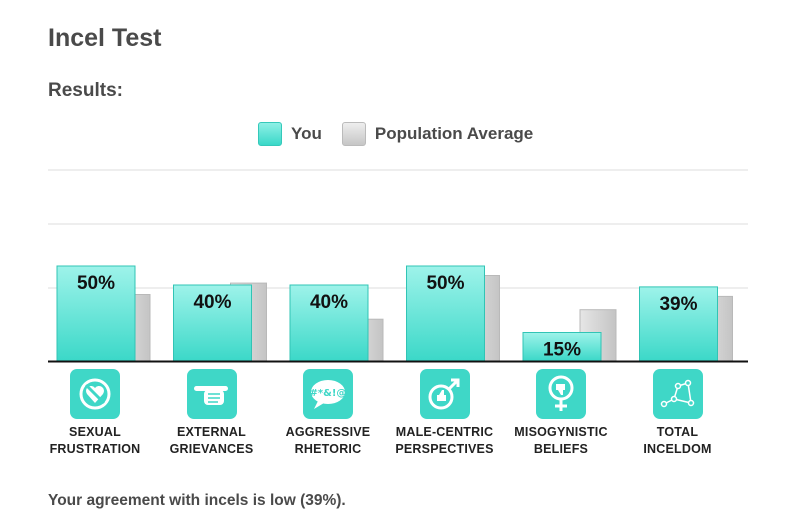  I want to click on category-label-line: AGGRESSIVE, so click(328, 432).